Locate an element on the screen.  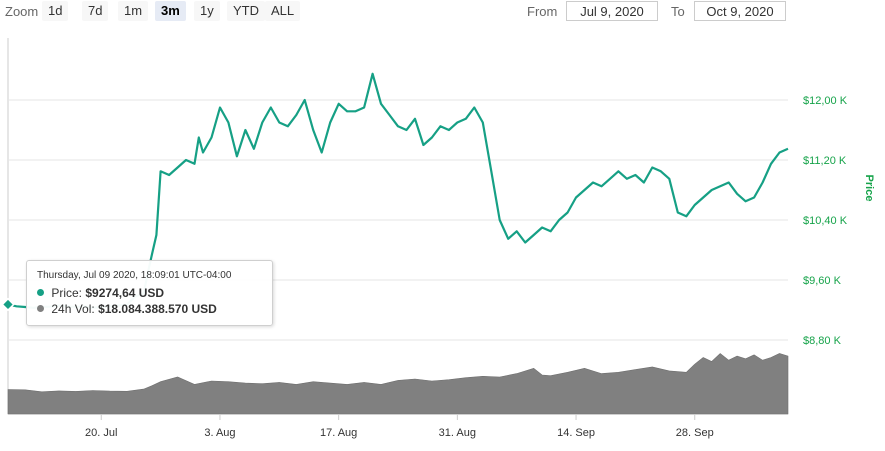
from-date-input: Jul 9, 2020 is located at coordinates (612, 11).